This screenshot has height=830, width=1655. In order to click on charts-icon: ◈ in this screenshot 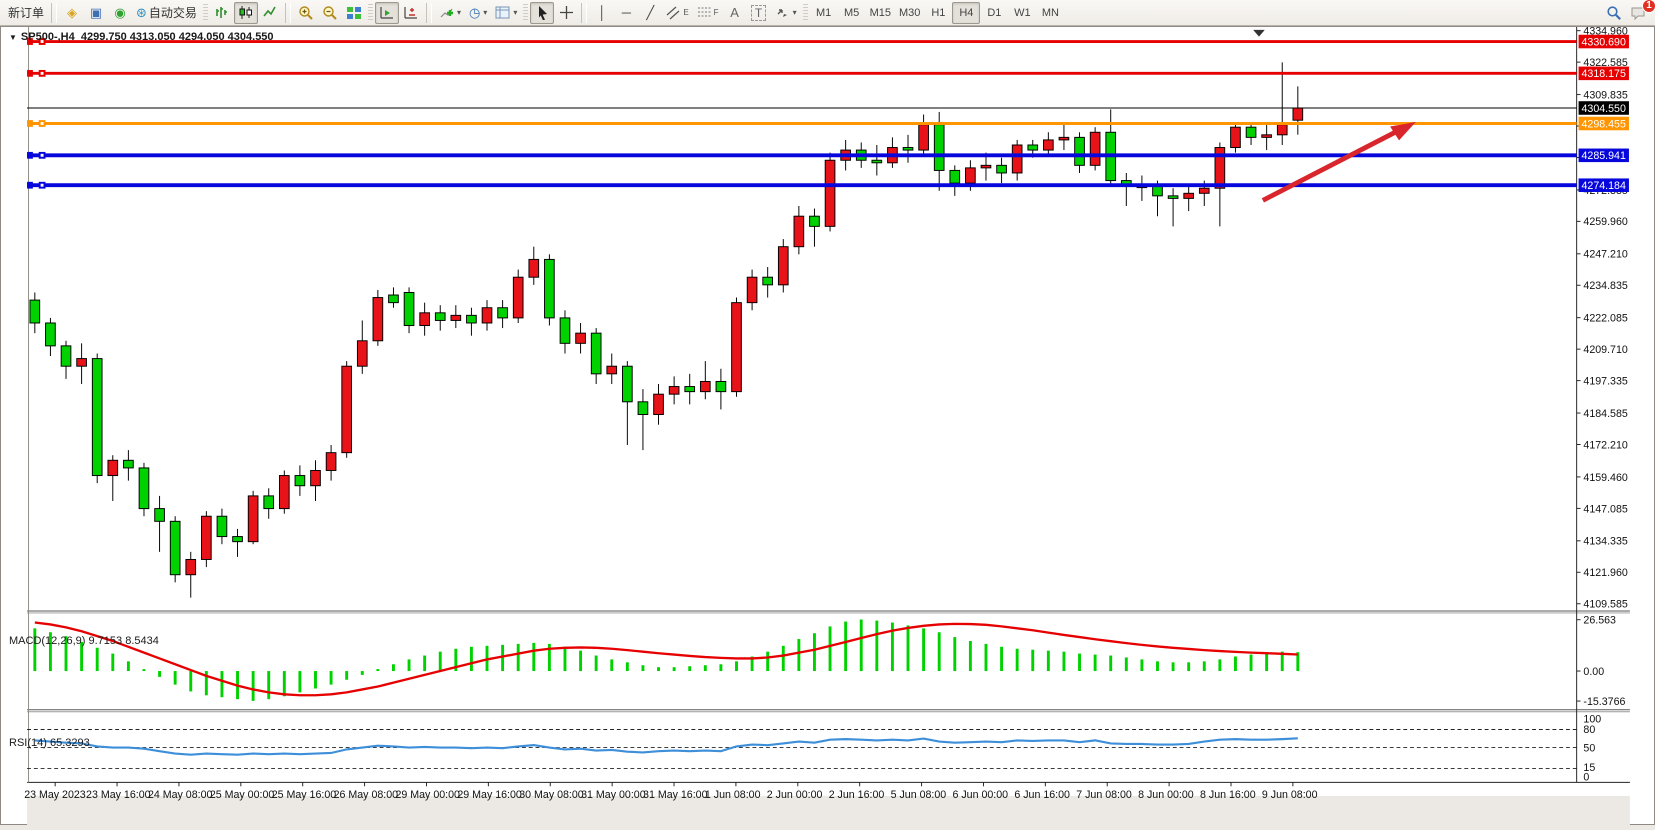, I will do `click(72, 12)`.